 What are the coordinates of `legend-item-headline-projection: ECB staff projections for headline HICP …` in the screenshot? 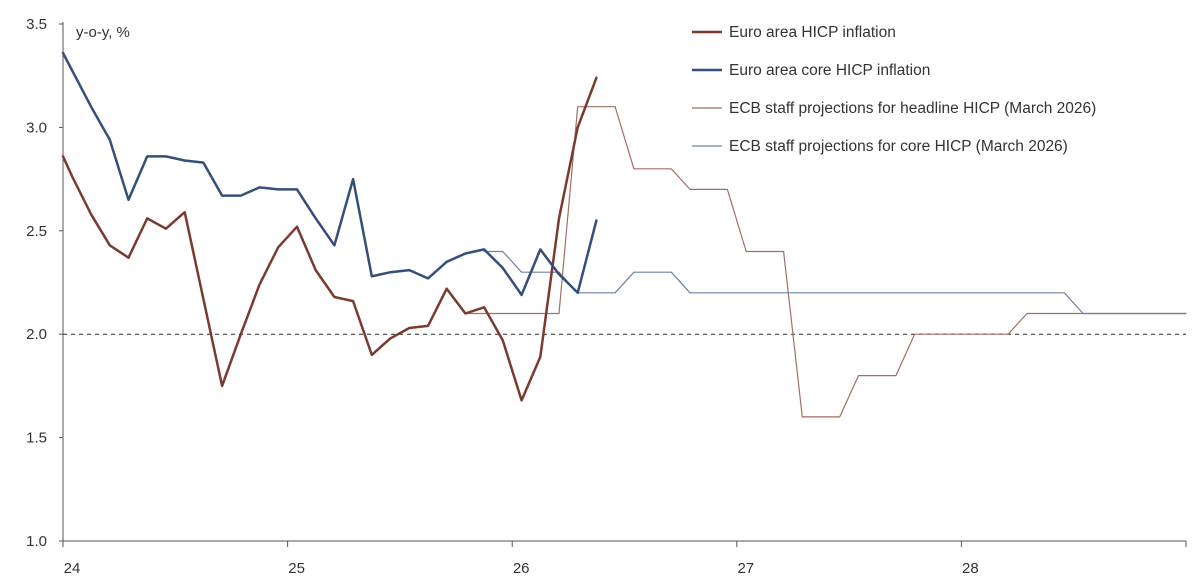 It's located at (894, 108).